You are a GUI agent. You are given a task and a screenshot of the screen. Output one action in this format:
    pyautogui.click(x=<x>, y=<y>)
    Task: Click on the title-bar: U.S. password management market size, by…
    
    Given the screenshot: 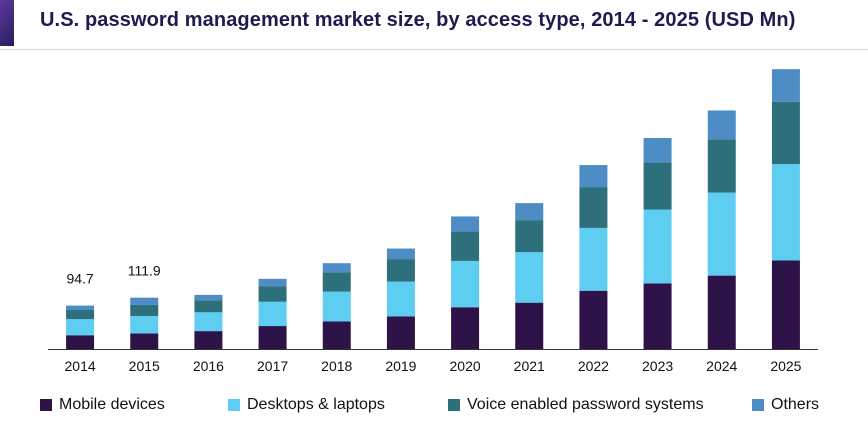 What is the action you would take?
    pyautogui.click(x=434, y=23)
    